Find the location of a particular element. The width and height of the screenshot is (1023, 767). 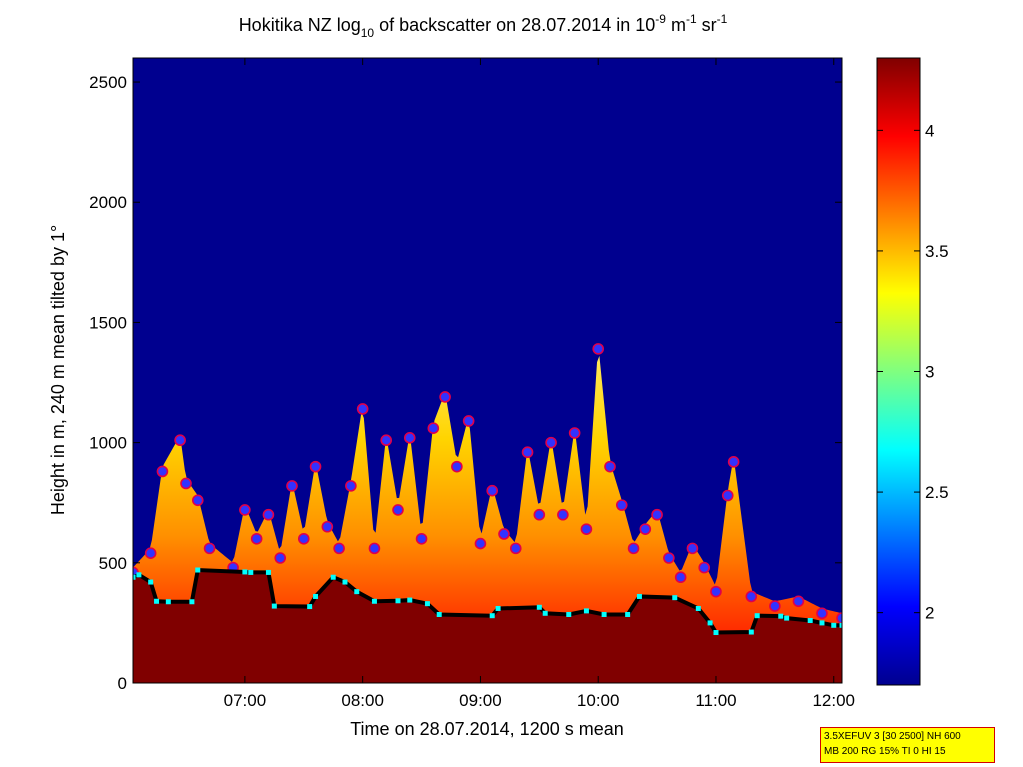

info-line-2: MB 200 RG 15% TI 0 HI 15 is located at coordinates (885, 751).